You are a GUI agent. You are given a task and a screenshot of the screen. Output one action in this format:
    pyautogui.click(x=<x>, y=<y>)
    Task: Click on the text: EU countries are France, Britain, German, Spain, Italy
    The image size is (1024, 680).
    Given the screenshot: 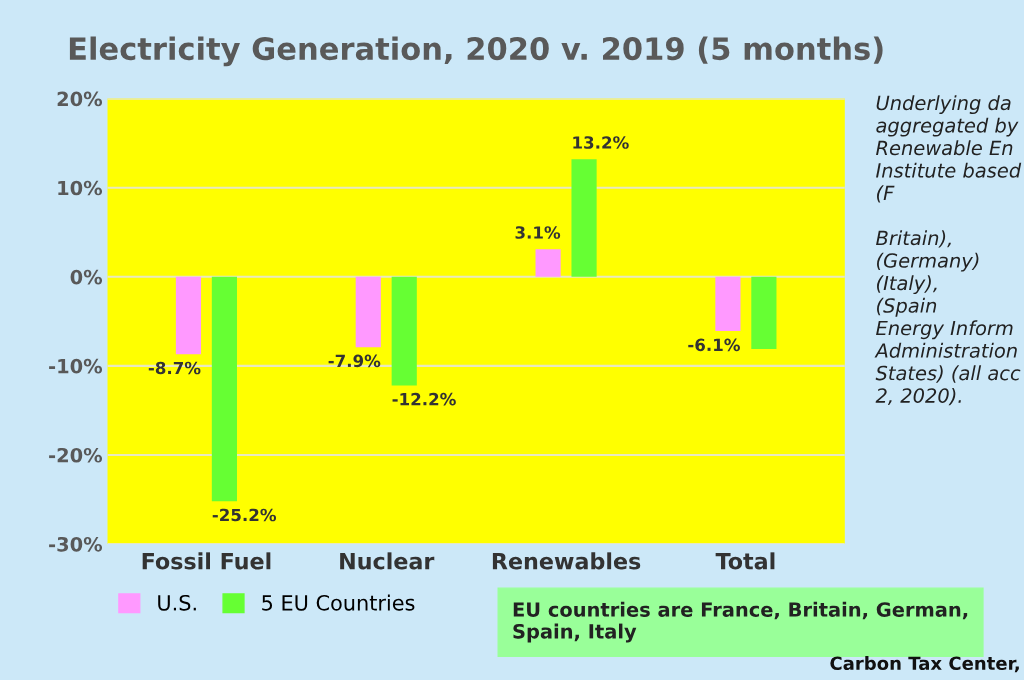 What is the action you would take?
    pyautogui.click(x=740, y=622)
    